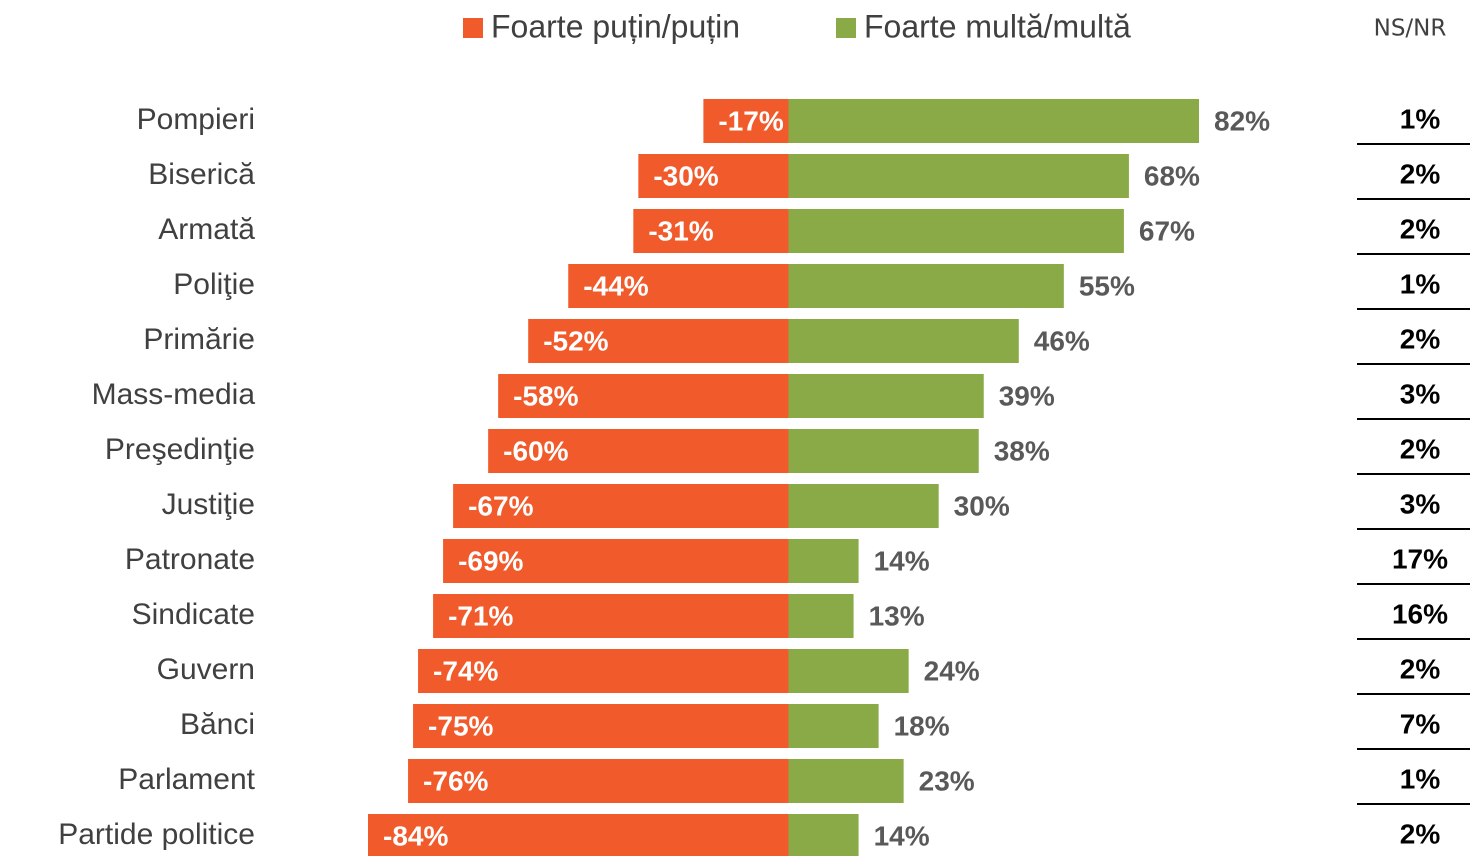 This screenshot has width=1470, height=856. What do you see at coordinates (460, 725) in the screenshot?
I see `value-label: -75%` at bounding box center [460, 725].